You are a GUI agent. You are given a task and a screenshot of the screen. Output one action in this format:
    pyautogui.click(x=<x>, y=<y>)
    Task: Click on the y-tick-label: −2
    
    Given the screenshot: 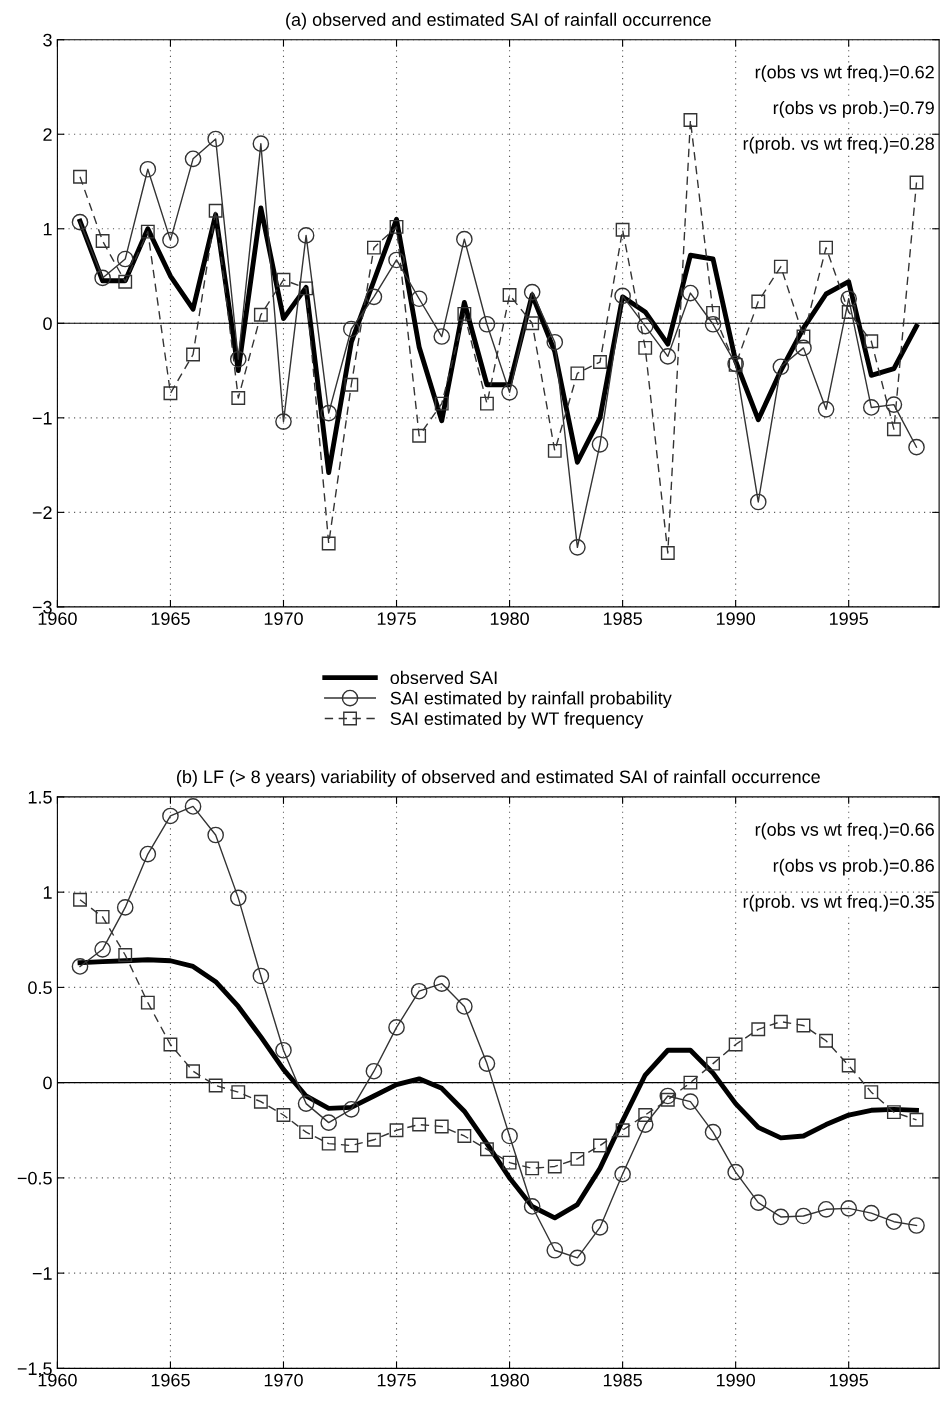 What is the action you would take?
    pyautogui.click(x=42, y=512)
    